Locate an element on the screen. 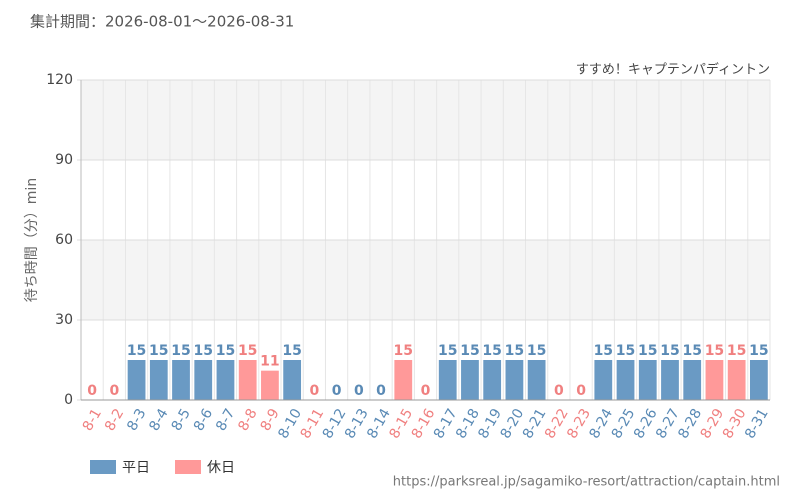 This screenshot has height=504, width=800. x-tick-label: 8-5 is located at coordinates (181, 420).